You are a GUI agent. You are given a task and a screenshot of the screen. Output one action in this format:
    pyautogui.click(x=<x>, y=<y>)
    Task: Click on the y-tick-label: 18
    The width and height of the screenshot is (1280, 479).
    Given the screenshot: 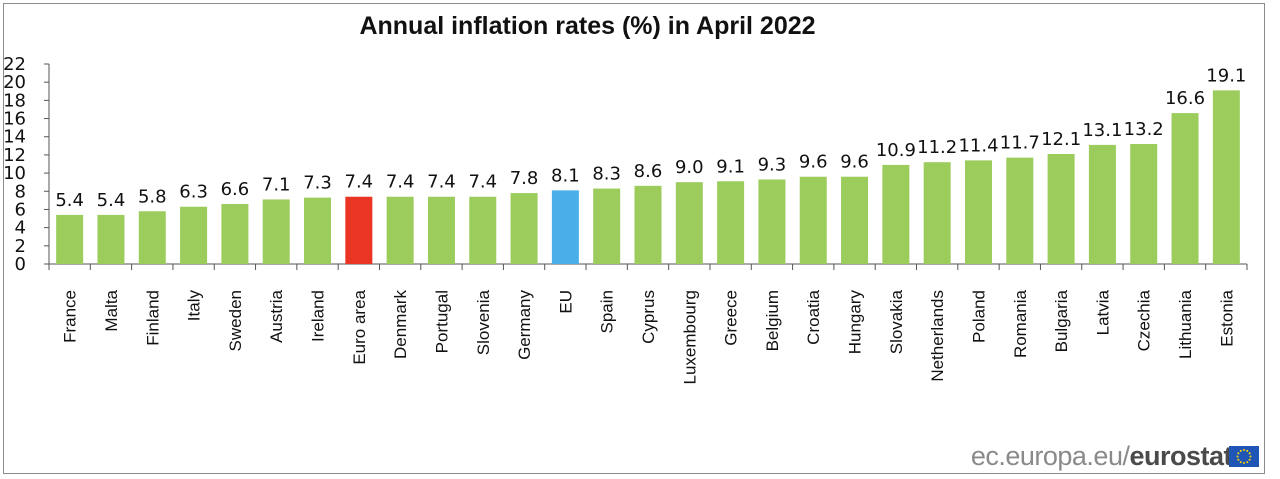 What is the action you would take?
    pyautogui.click(x=14, y=100)
    